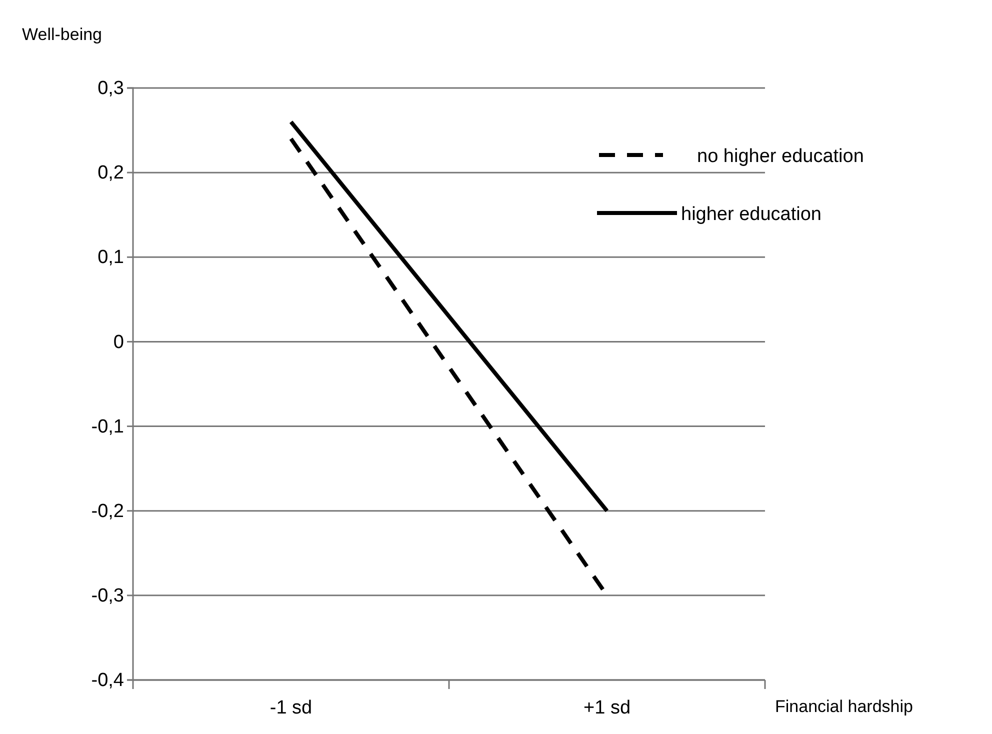  Describe the element at coordinates (107, 596) in the screenshot. I see `y-tick-label: -0,3` at that location.